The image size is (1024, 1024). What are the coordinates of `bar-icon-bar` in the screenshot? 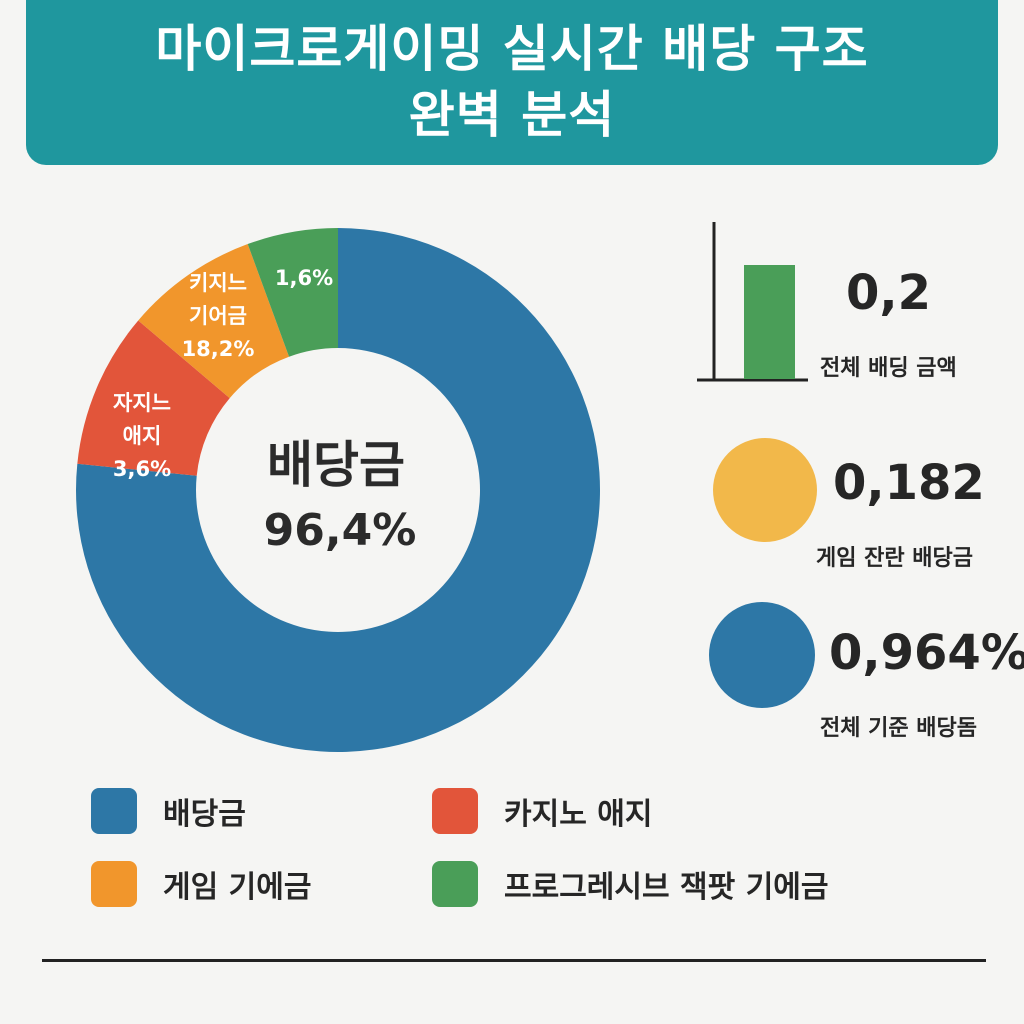 It's located at (769, 322).